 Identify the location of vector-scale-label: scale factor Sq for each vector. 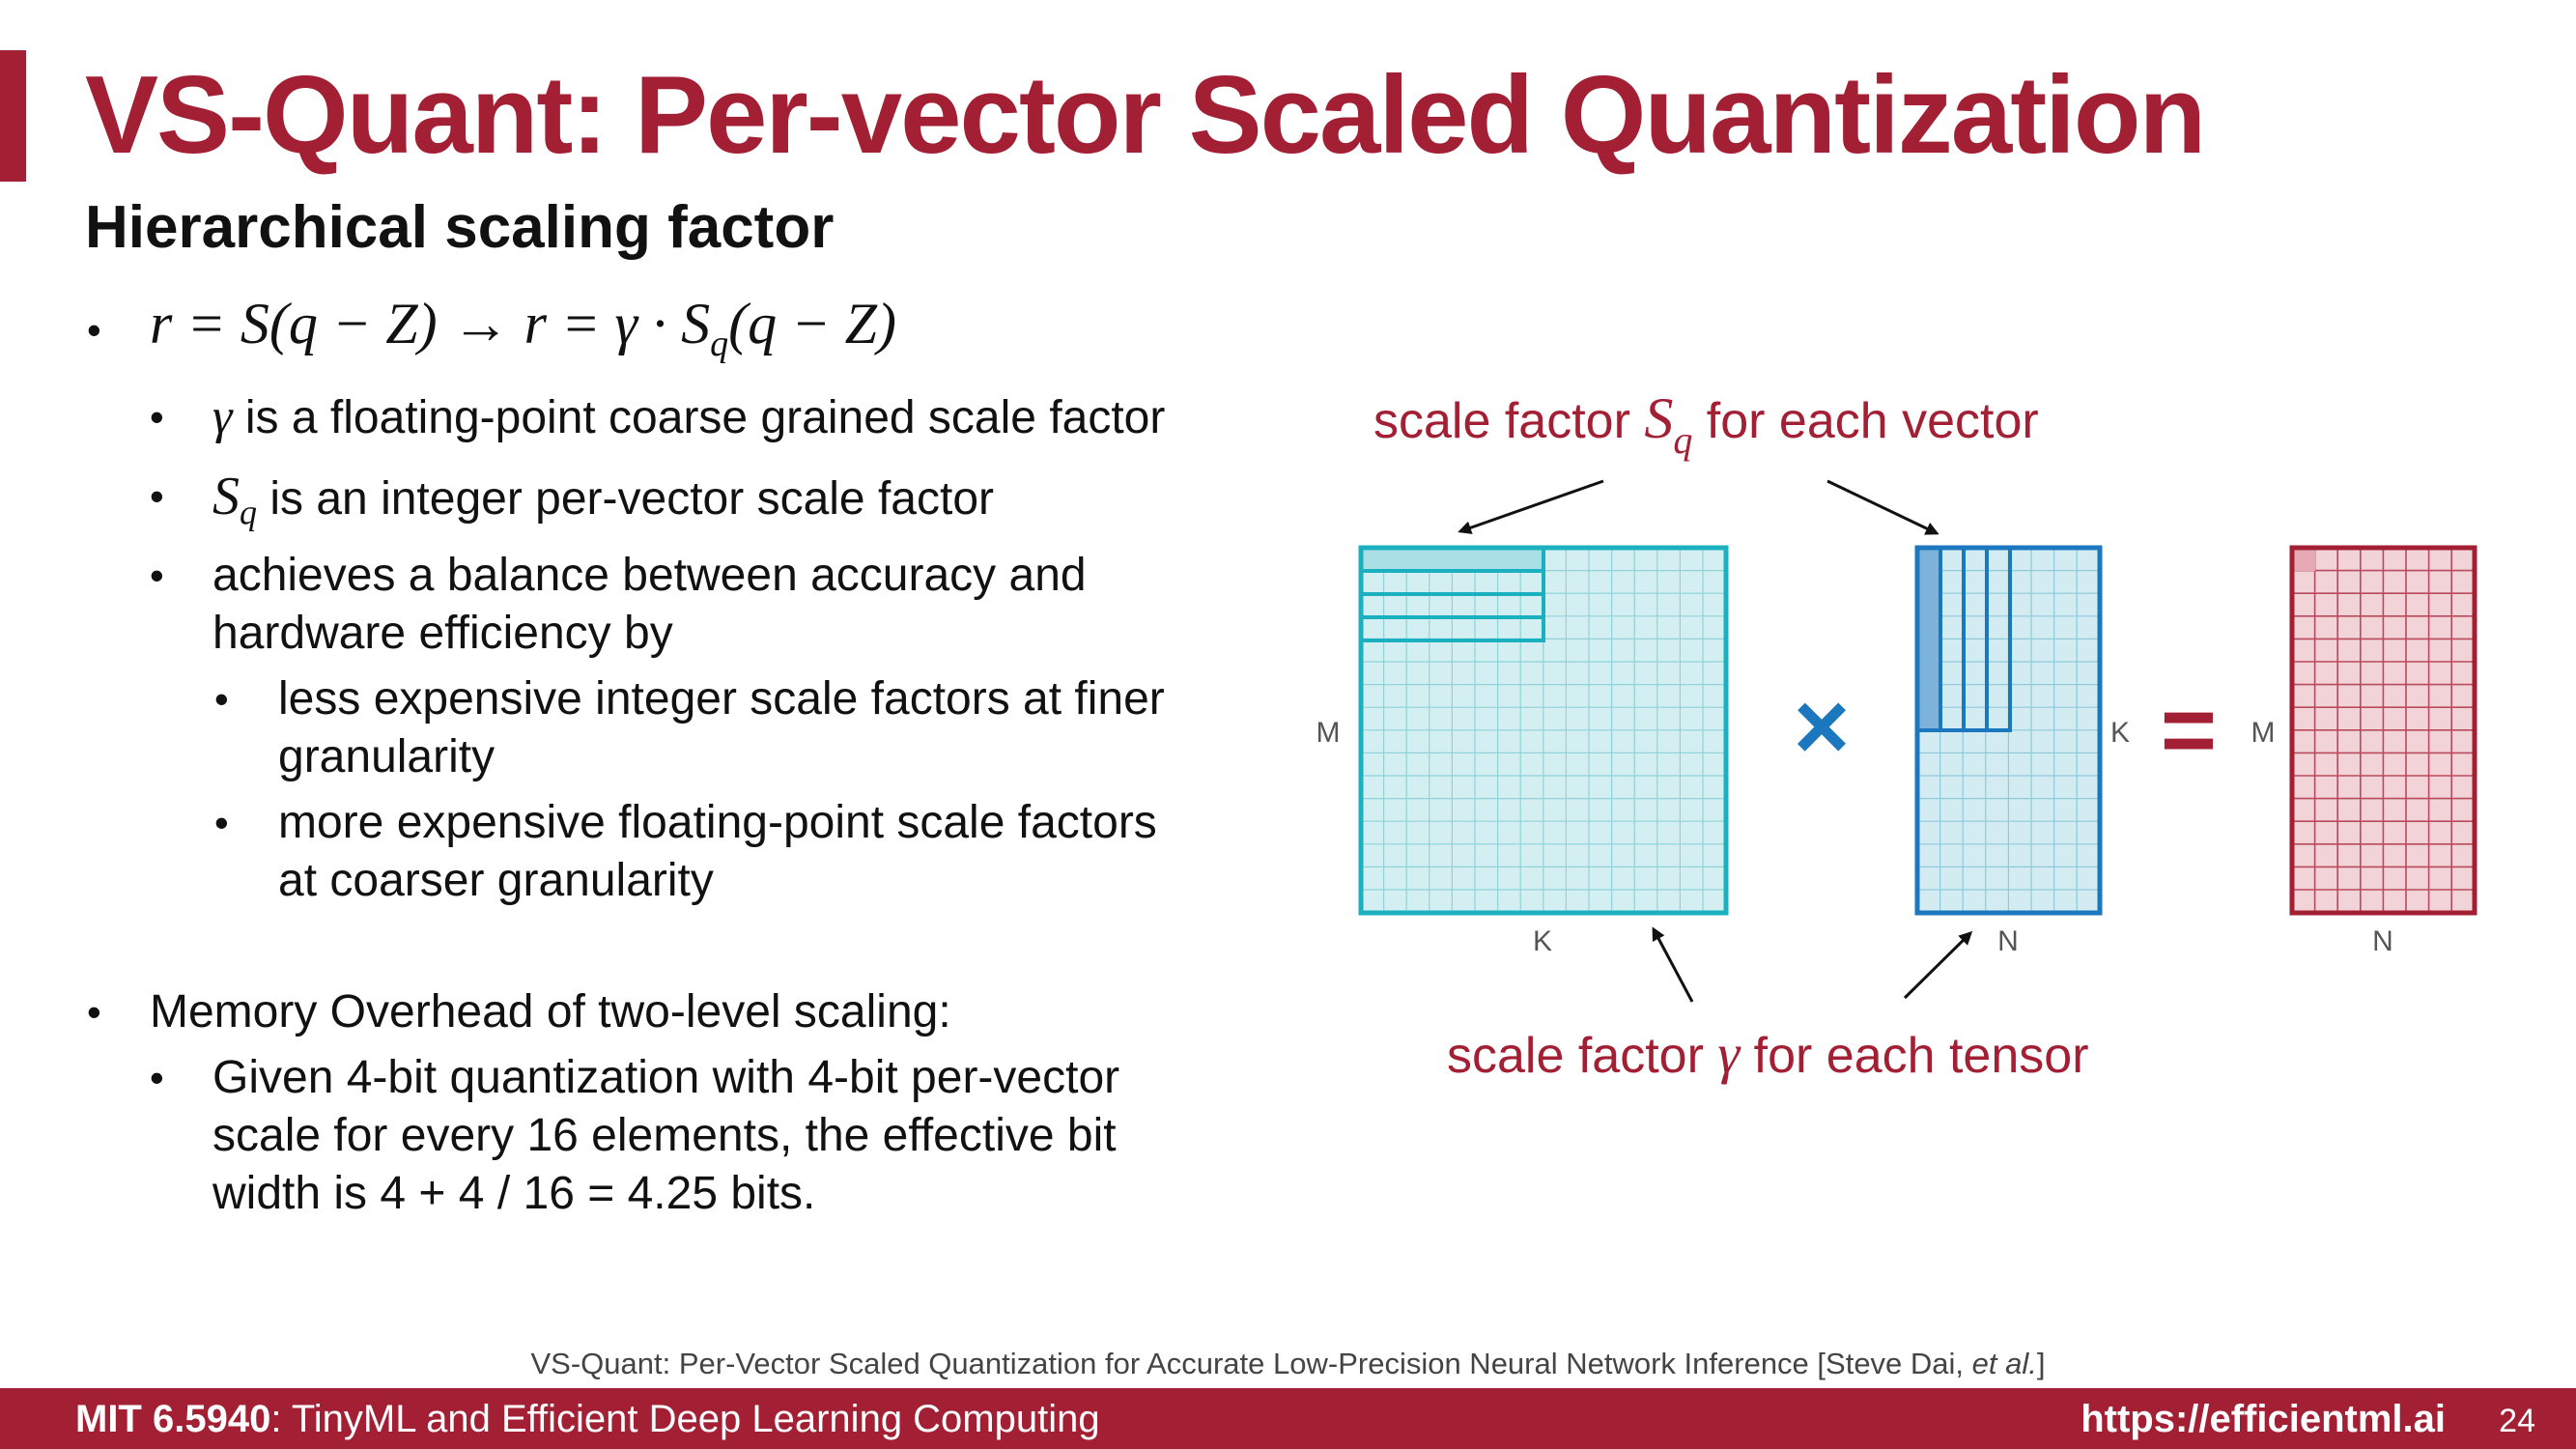
(1706, 424).